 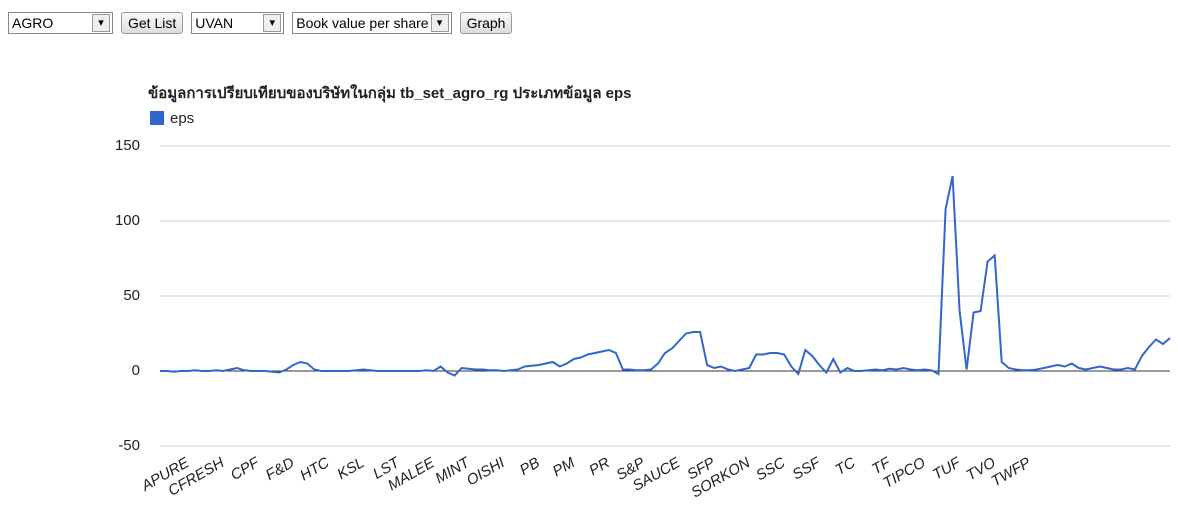 I want to click on legend-label: eps, so click(x=182, y=118).